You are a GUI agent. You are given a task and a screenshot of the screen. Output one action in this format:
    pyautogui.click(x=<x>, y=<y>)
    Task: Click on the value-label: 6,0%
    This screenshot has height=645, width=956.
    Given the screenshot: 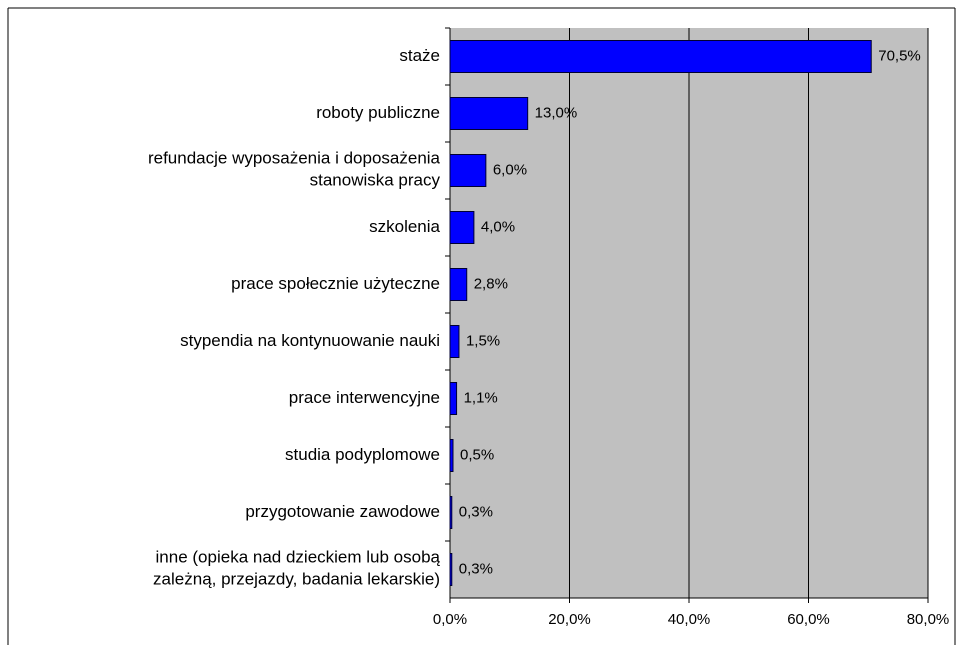 What is the action you would take?
    pyautogui.click(x=510, y=169)
    